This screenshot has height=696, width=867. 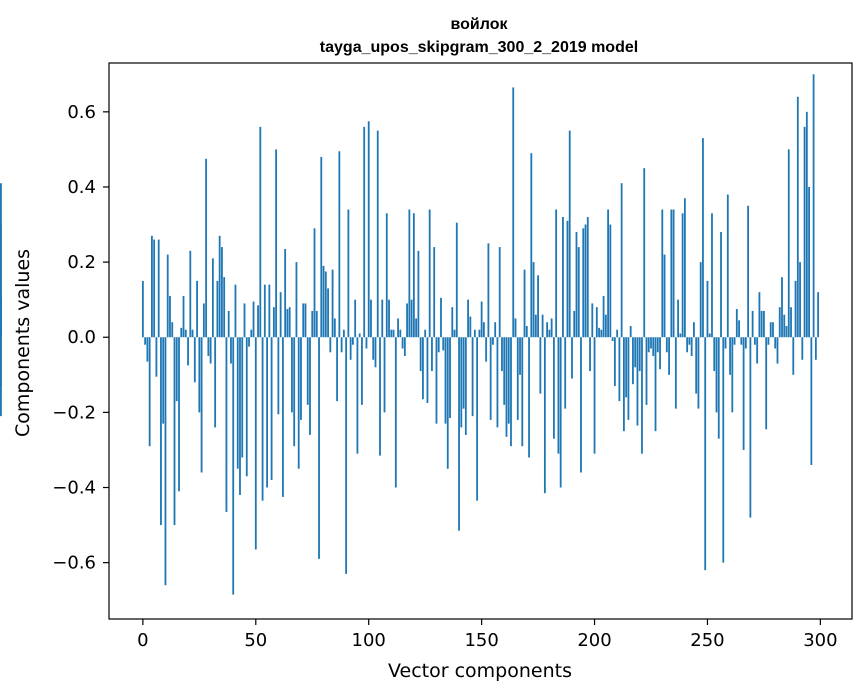 What do you see at coordinates (255, 640) in the screenshot?
I see `x-tick-label: 50` at bounding box center [255, 640].